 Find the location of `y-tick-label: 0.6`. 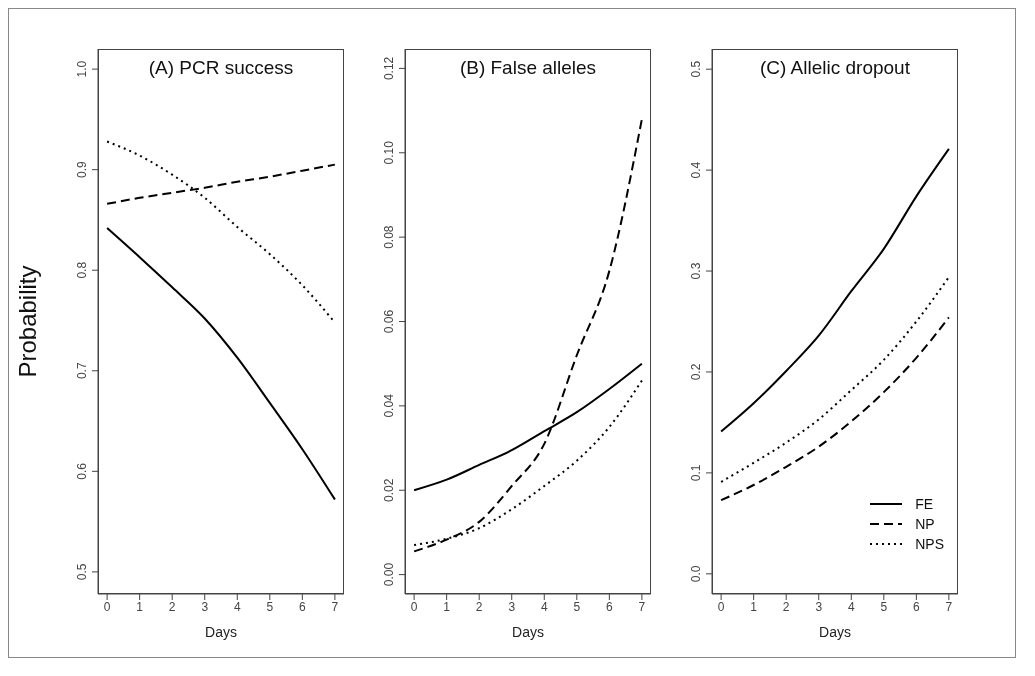

y-tick-label: 0.6 is located at coordinates (82, 471).